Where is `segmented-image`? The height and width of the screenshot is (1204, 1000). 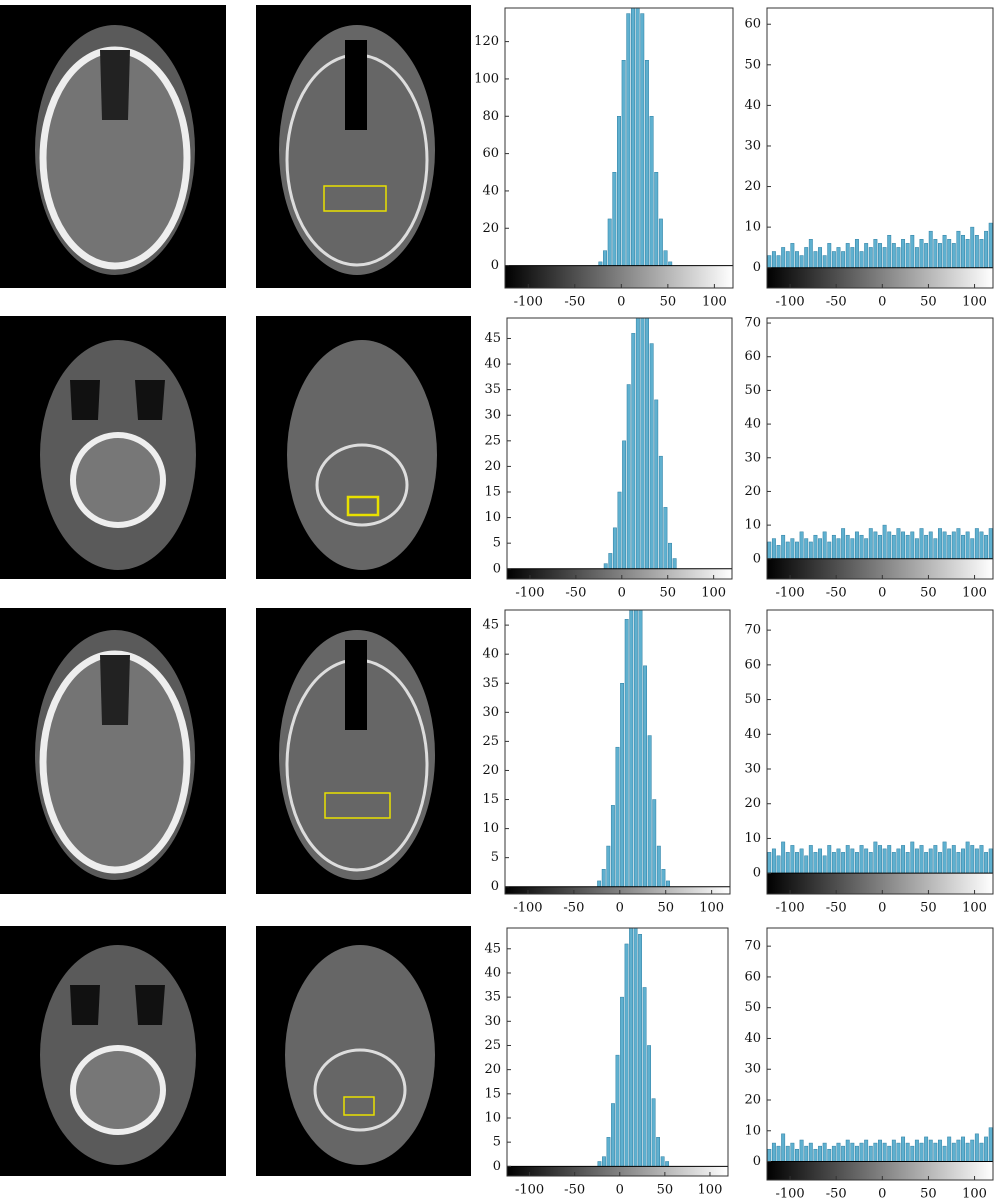 segmented-image is located at coordinates (363, 447).